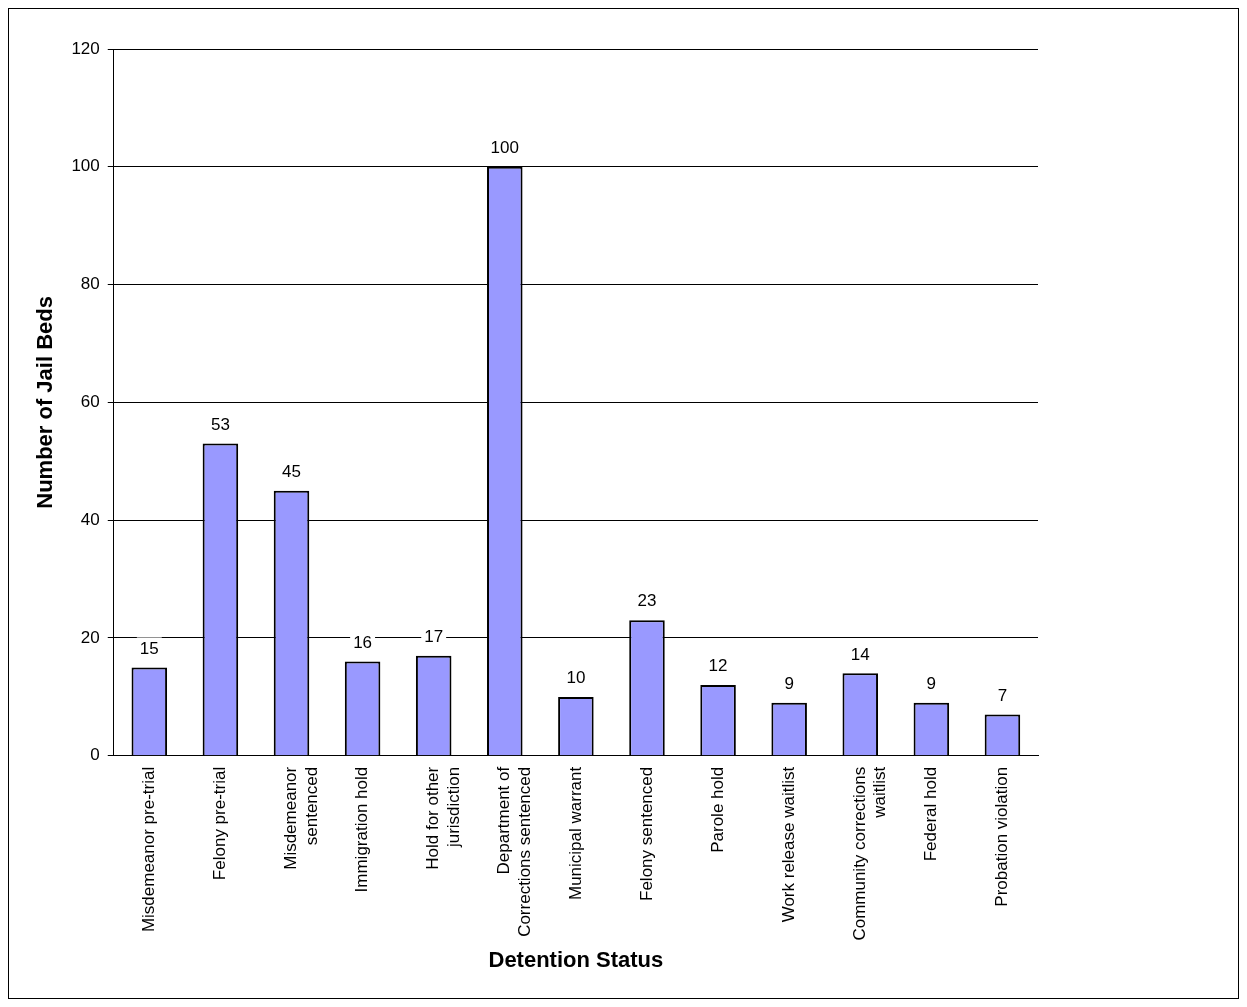 This screenshot has width=1247, height=1007. Describe the element at coordinates (788, 844) in the screenshot. I see `x-tick-label: Work release waitlist` at that location.